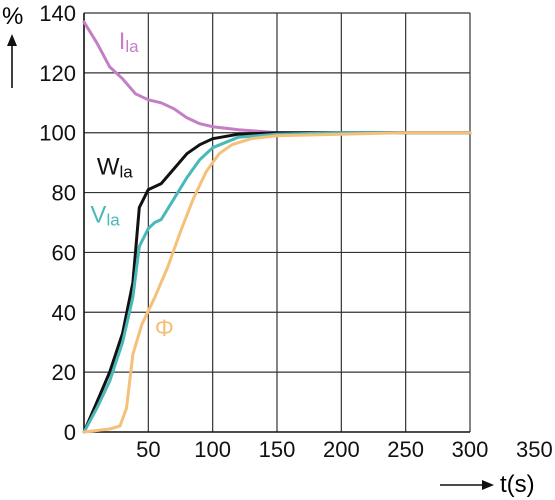  Describe the element at coordinates (57, 133) in the screenshot. I see `y-tick-label: 100` at that location.